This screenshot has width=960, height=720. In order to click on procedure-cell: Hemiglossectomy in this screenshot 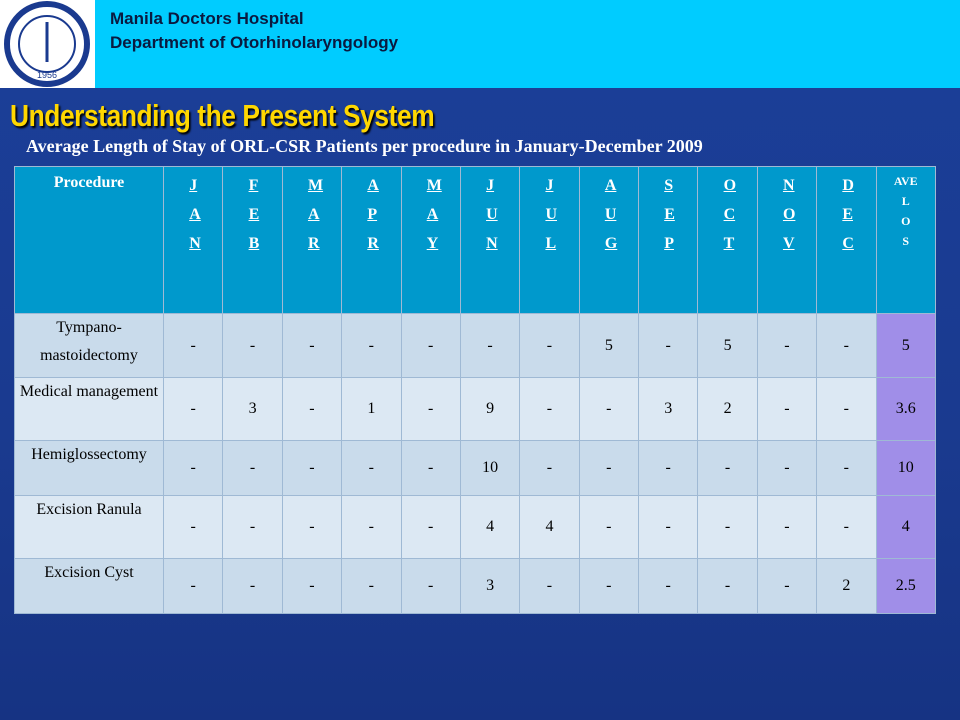, I will do `click(89, 468)`.